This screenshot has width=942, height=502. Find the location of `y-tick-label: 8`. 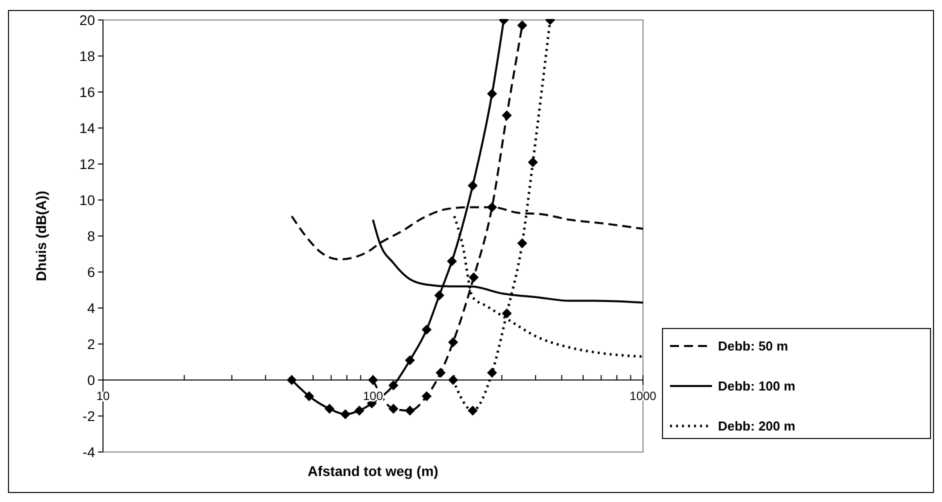

y-tick-label: 8 is located at coordinates (91, 236).